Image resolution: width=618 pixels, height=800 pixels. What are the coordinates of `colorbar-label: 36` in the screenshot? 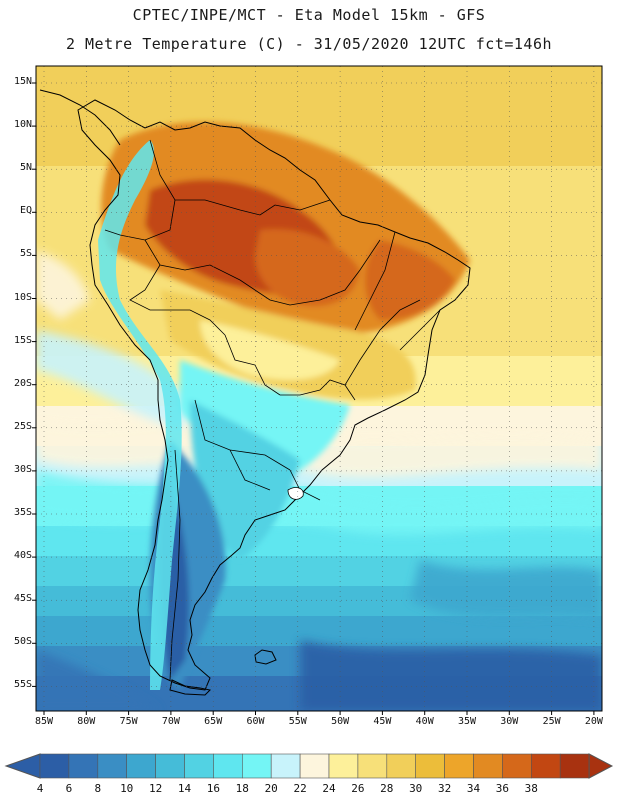 It's located at (502, 788).